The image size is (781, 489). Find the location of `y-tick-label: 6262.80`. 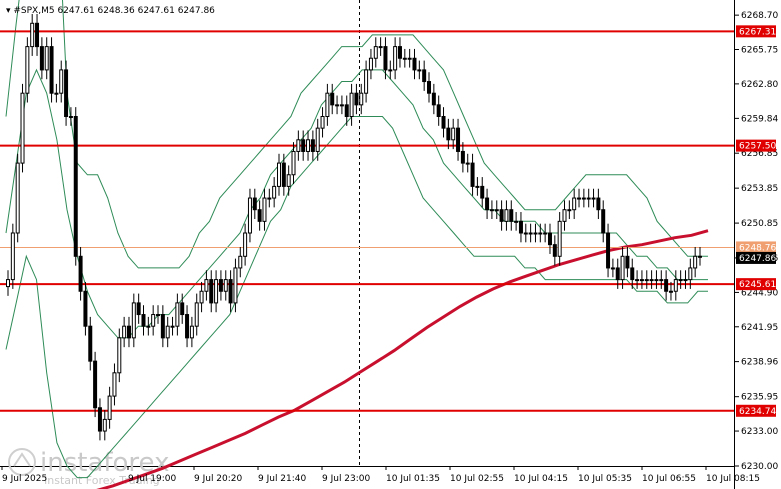

y-tick-label: 6262.80 is located at coordinates (759, 85).